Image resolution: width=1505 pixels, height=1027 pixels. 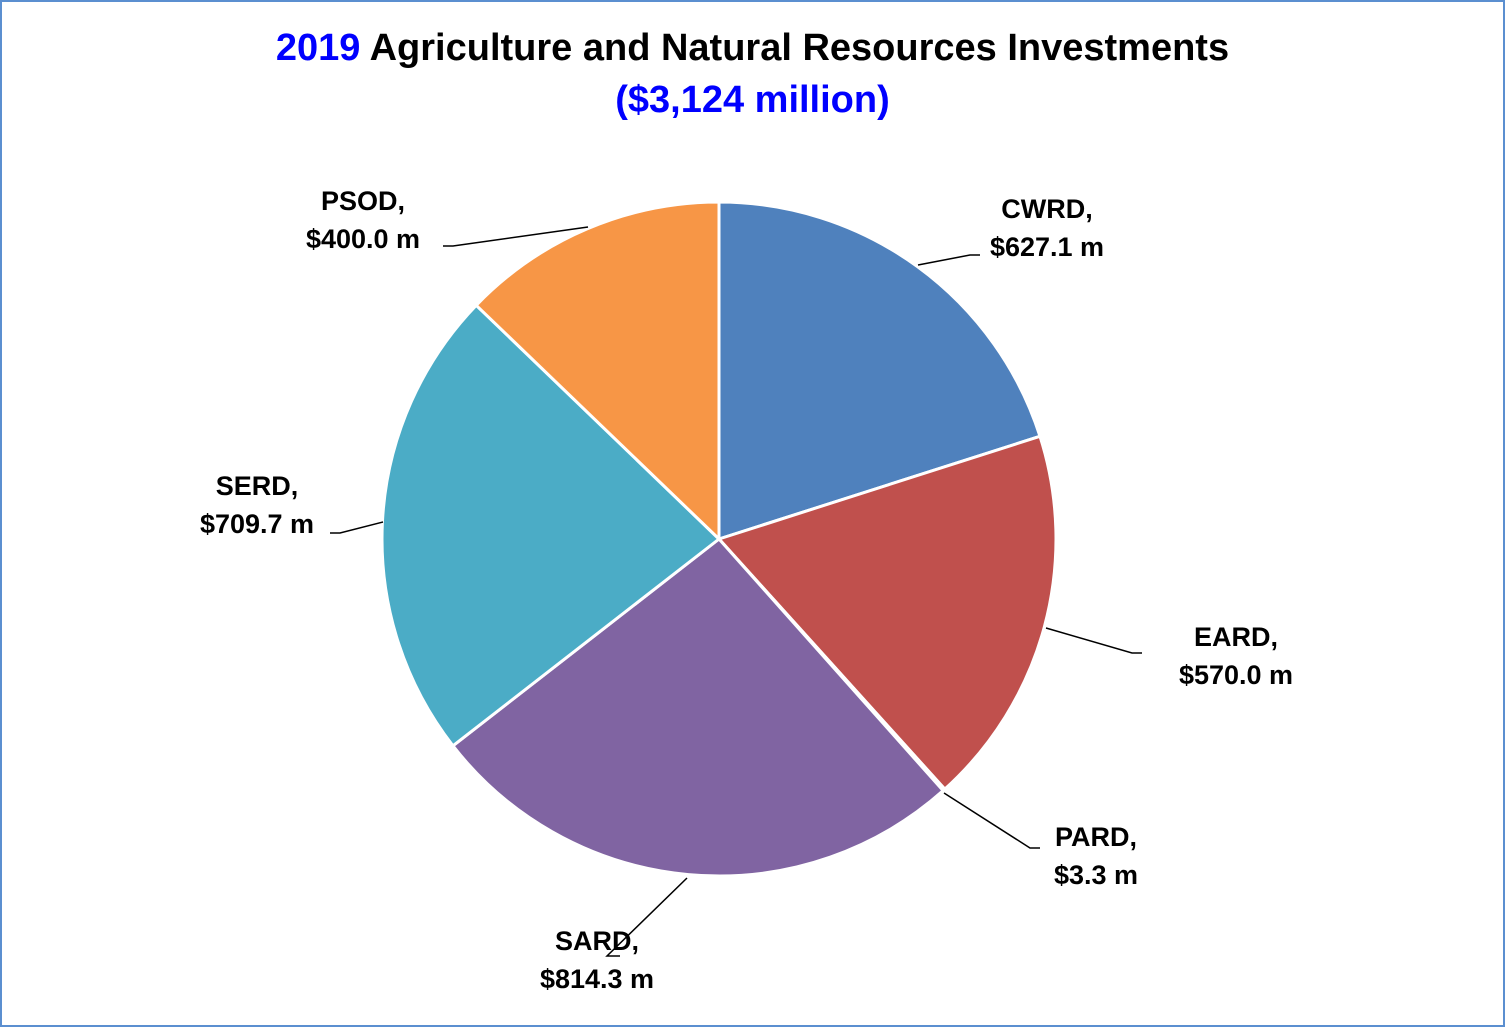 What do you see at coordinates (257, 486) in the screenshot?
I see `slice-label-name-serd: SERD,` at bounding box center [257, 486].